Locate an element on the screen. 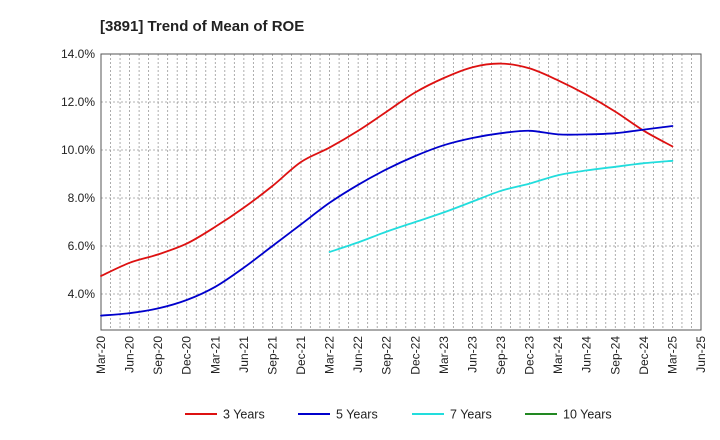  x-tick-label: Sep-21 is located at coordinates (272, 355).